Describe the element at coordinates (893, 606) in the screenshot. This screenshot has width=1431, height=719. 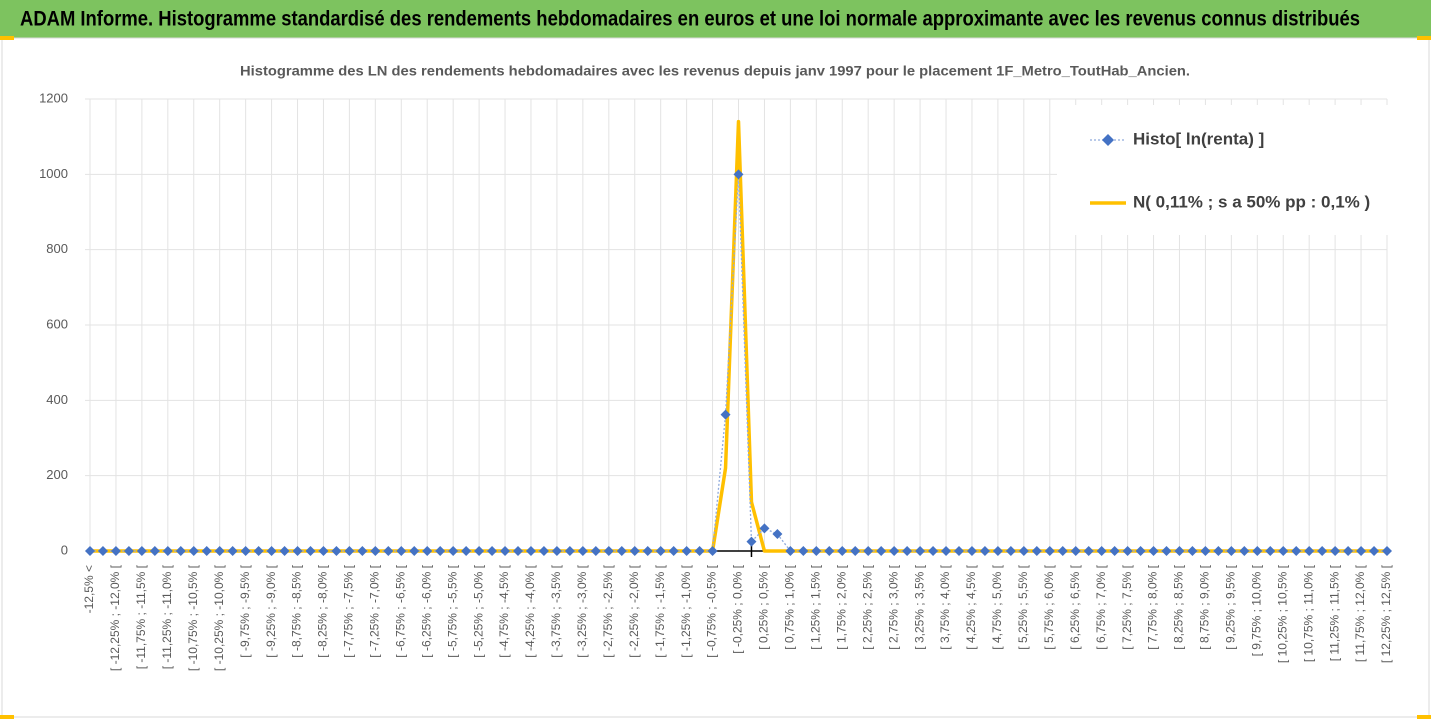
I see `x-tick-label: [ 2,75% ; 3,0% [` at that location.